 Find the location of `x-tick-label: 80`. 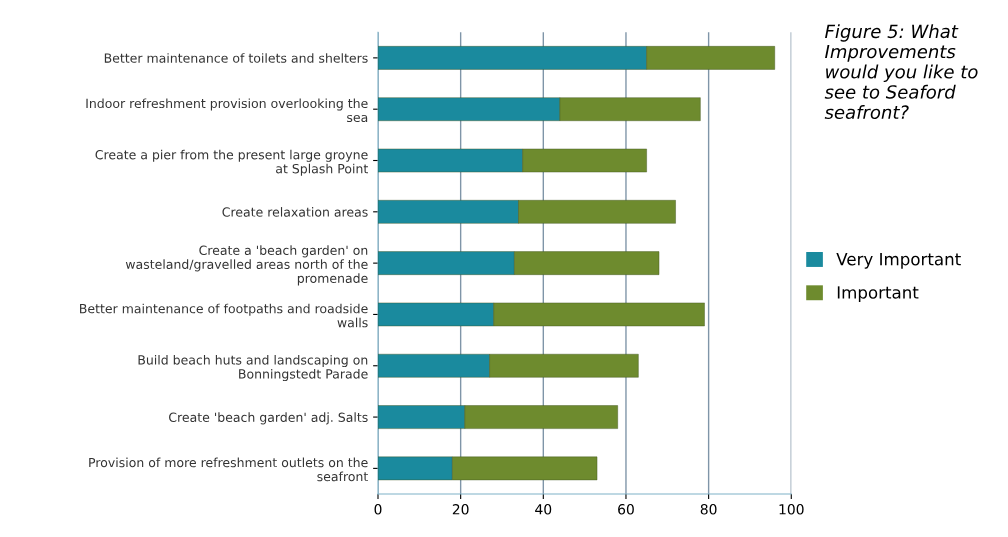

x-tick-label: 80 is located at coordinates (708, 509).